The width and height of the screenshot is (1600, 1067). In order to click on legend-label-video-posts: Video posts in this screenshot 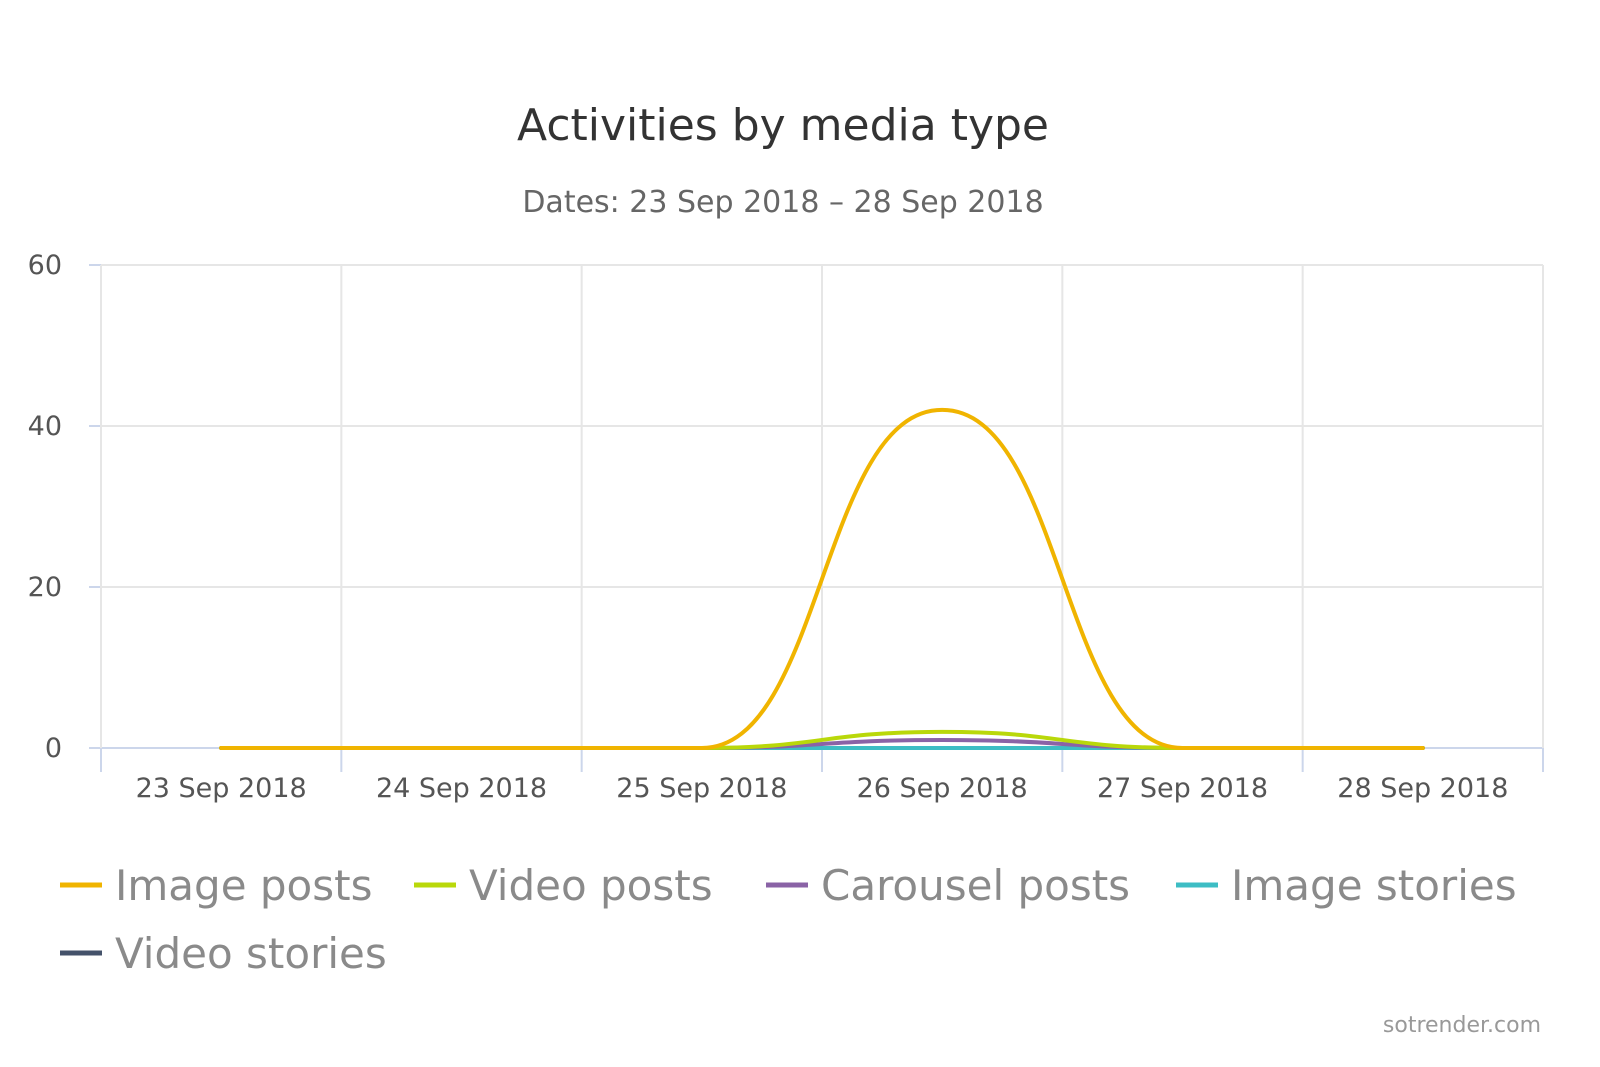, I will do `click(591, 885)`.